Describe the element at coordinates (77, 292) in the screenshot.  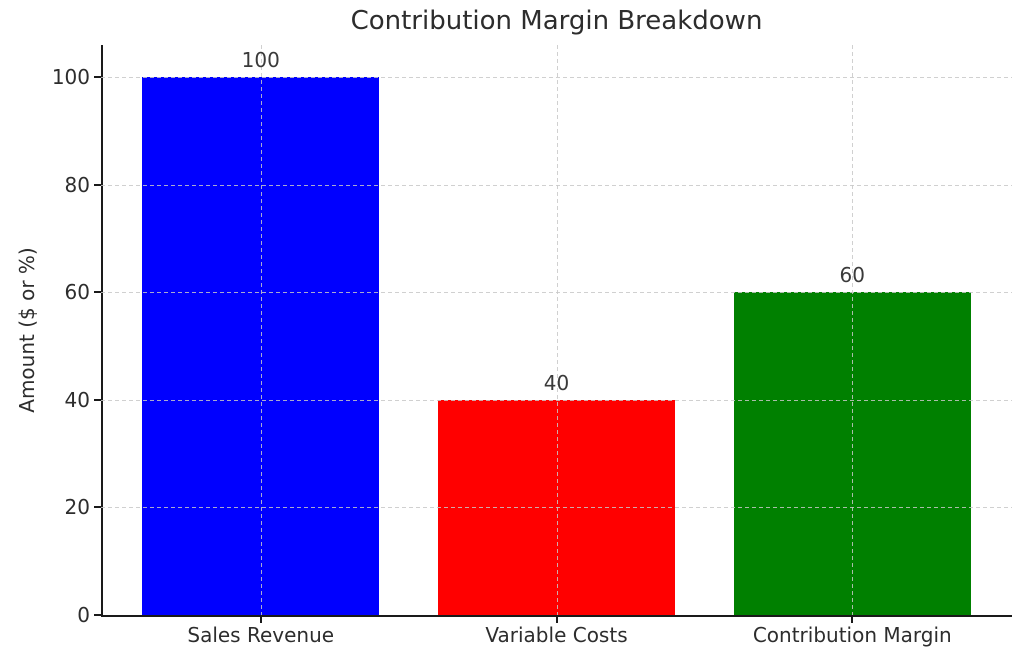
I see `y-tick-label-60: 60` at that location.